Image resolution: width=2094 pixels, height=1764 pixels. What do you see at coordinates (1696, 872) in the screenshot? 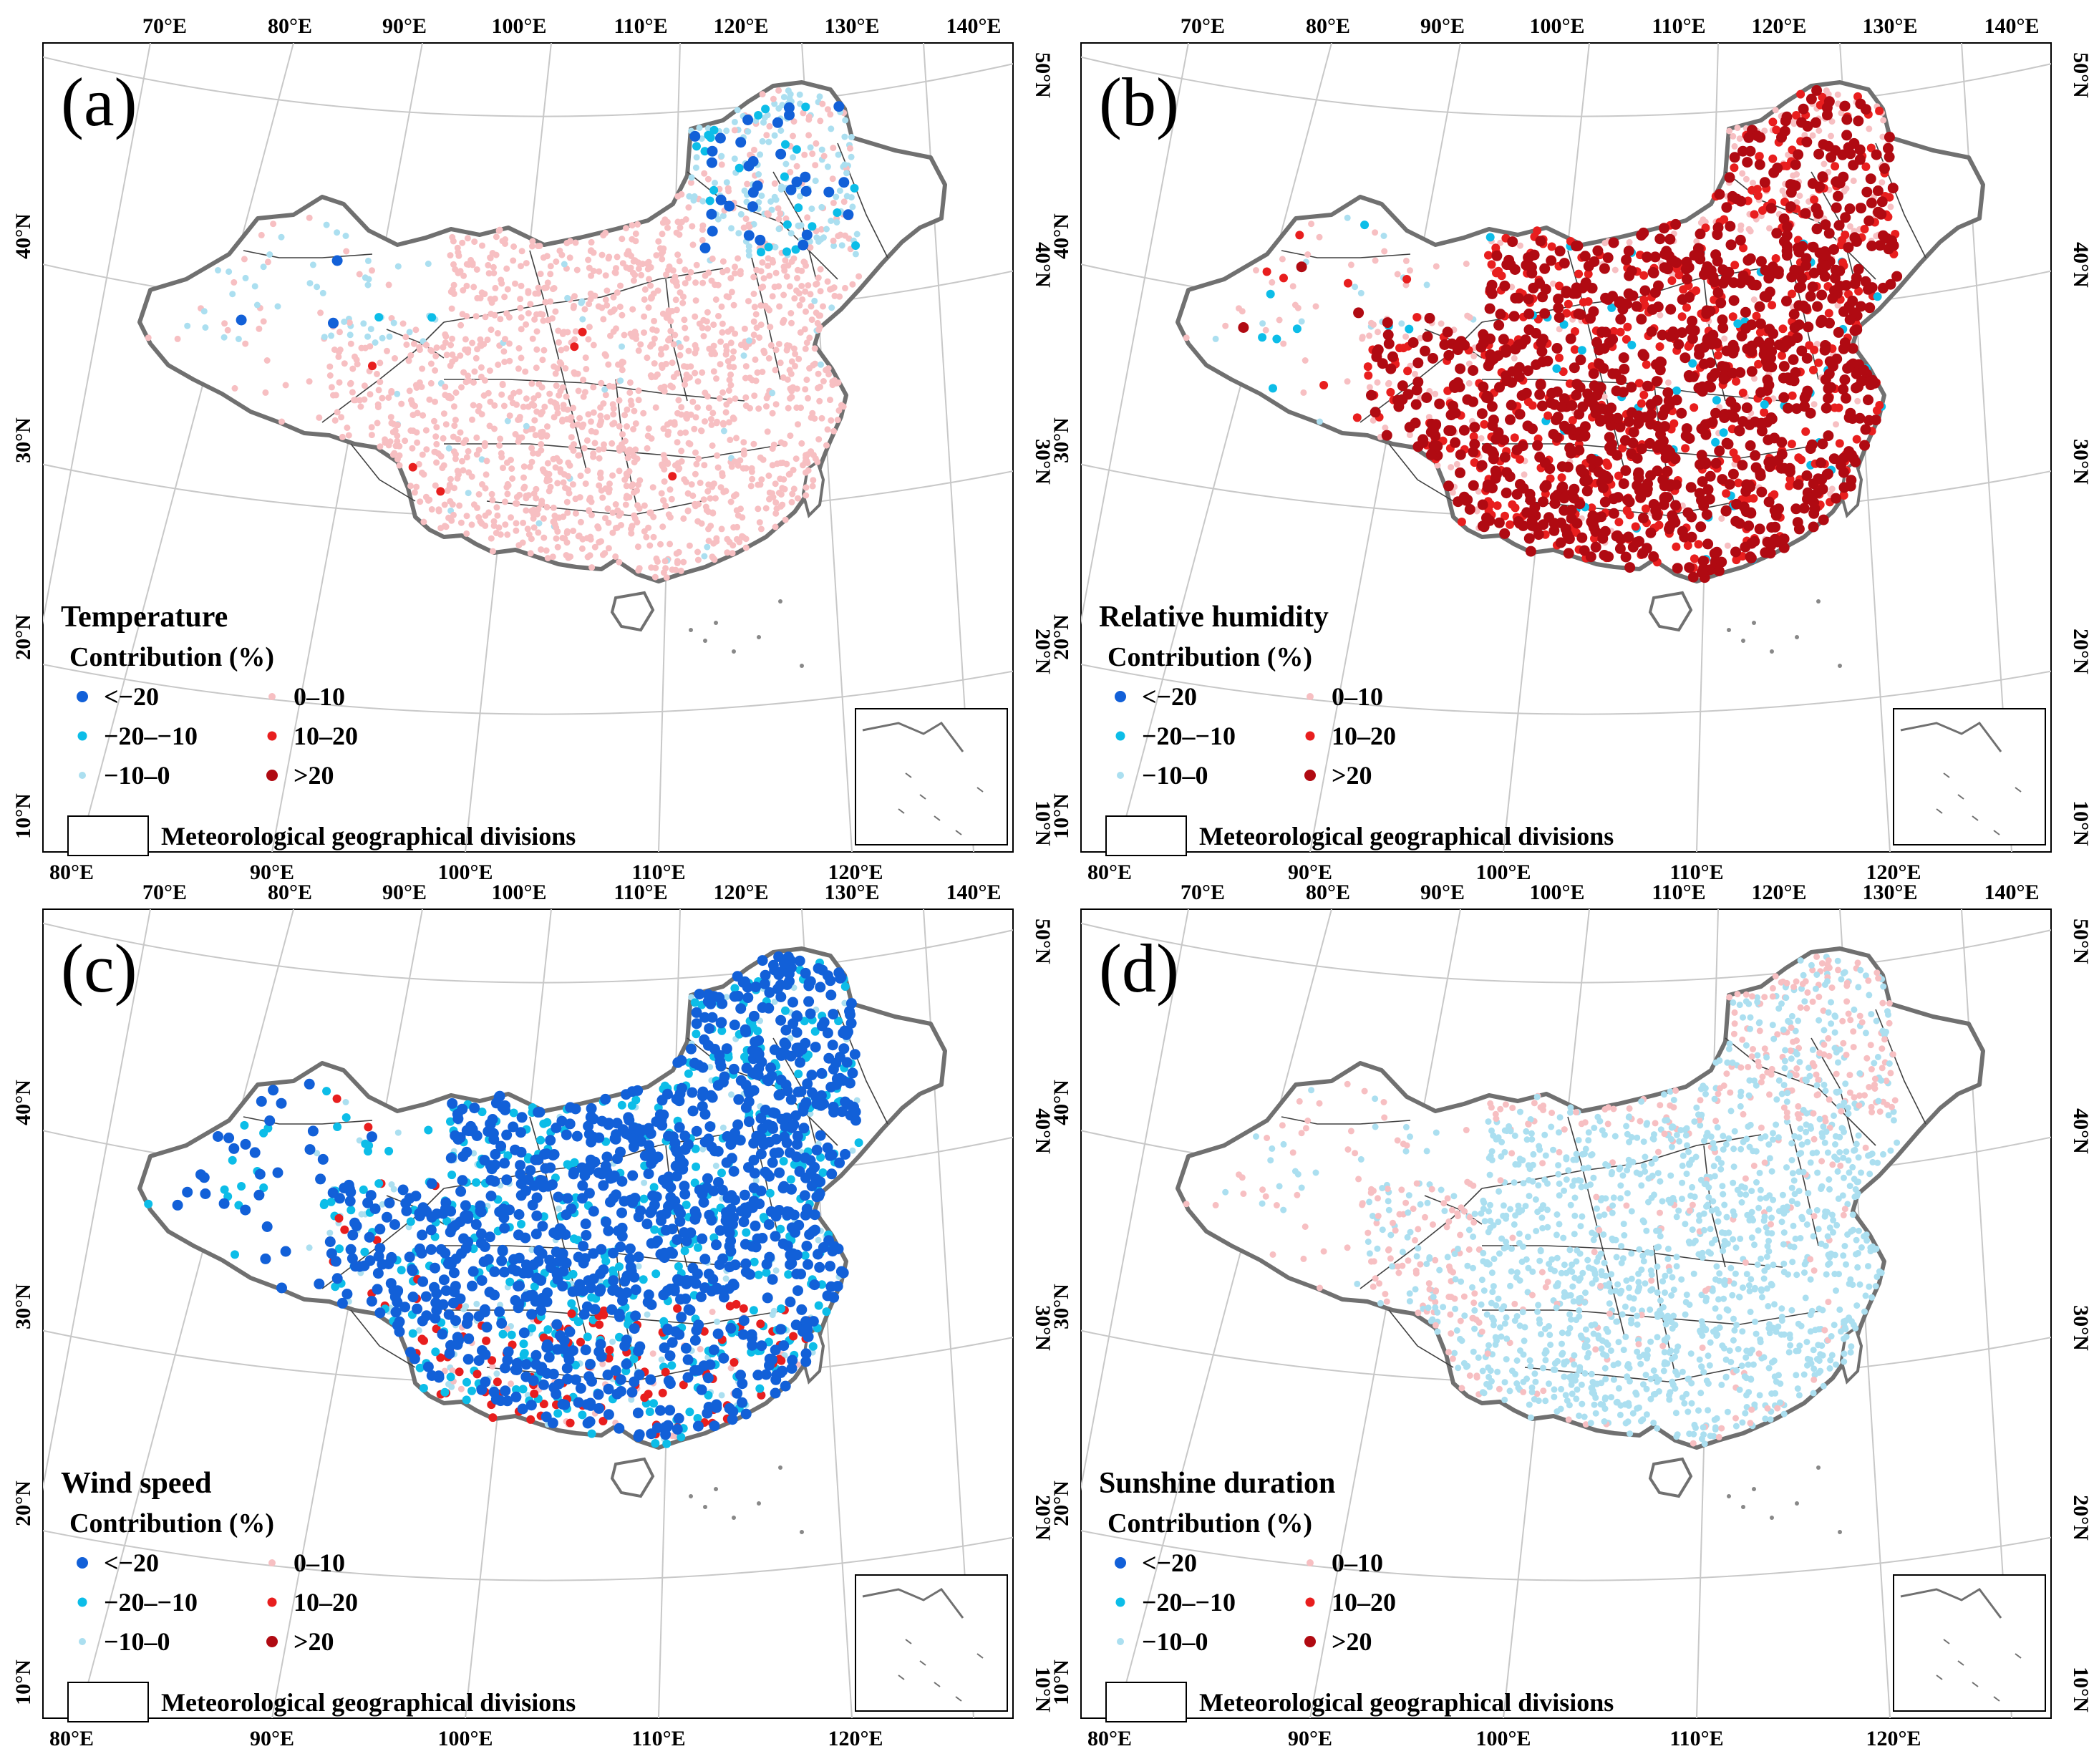
I see `bottom-lon-tick: 110°E` at bounding box center [1696, 872].